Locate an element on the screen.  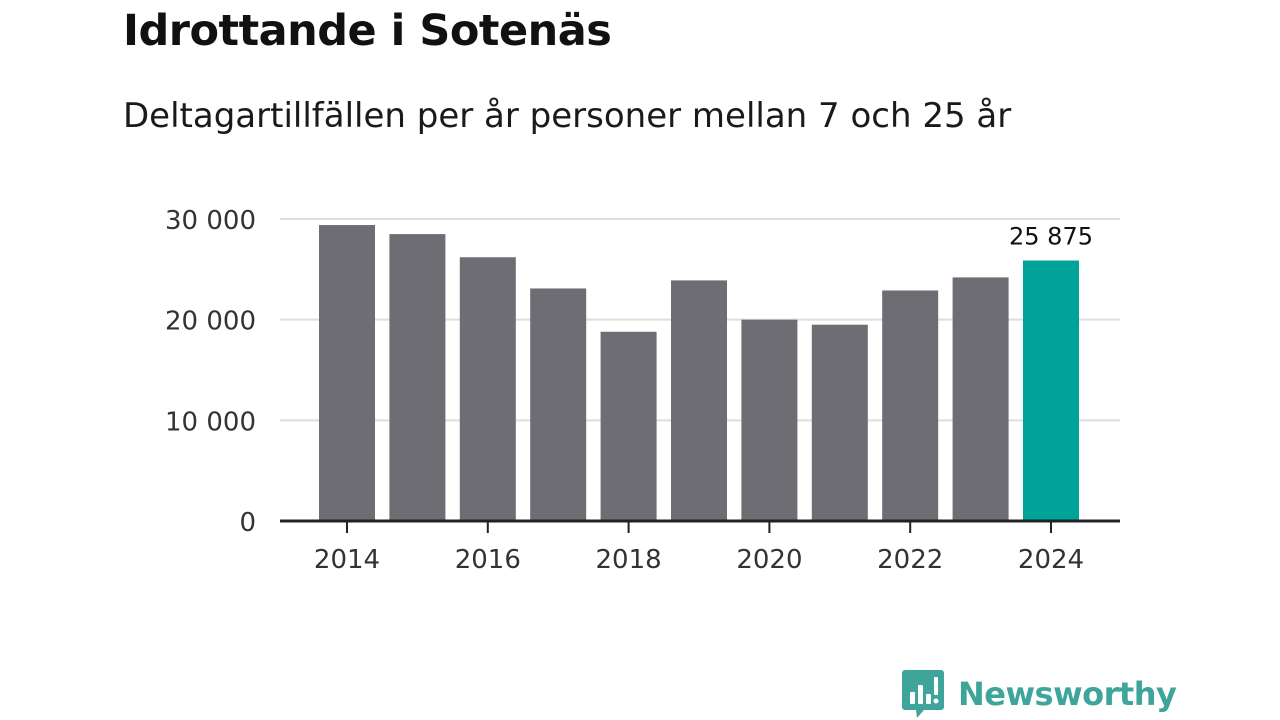
bar-2024 is located at coordinates (1051, 390).